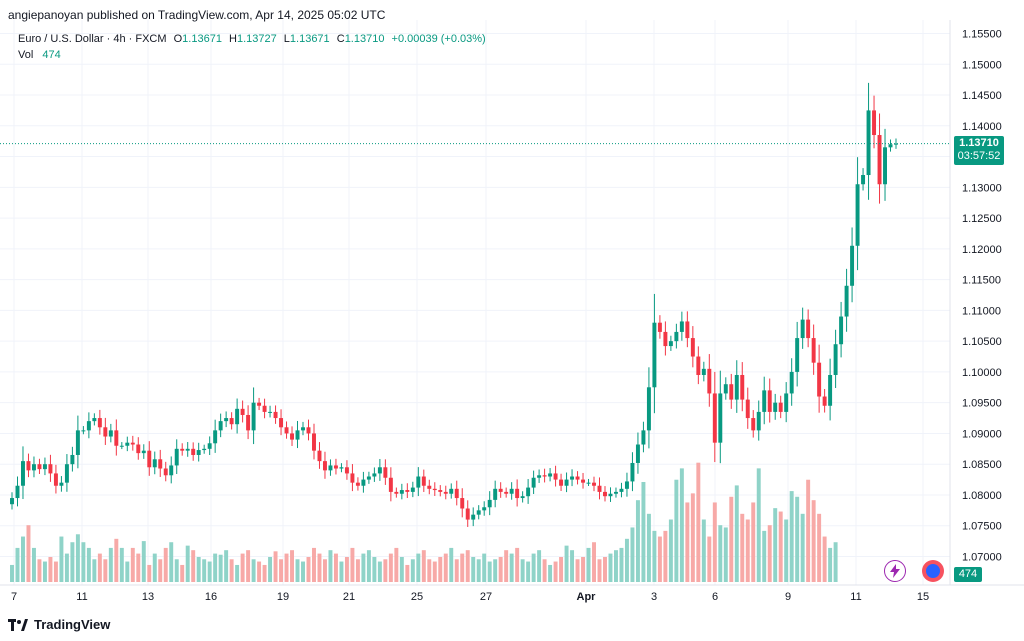 This screenshot has width=1024, height=641. What do you see at coordinates (982, 465) in the screenshot?
I see `price-tick-label: 1.08500` at bounding box center [982, 465].